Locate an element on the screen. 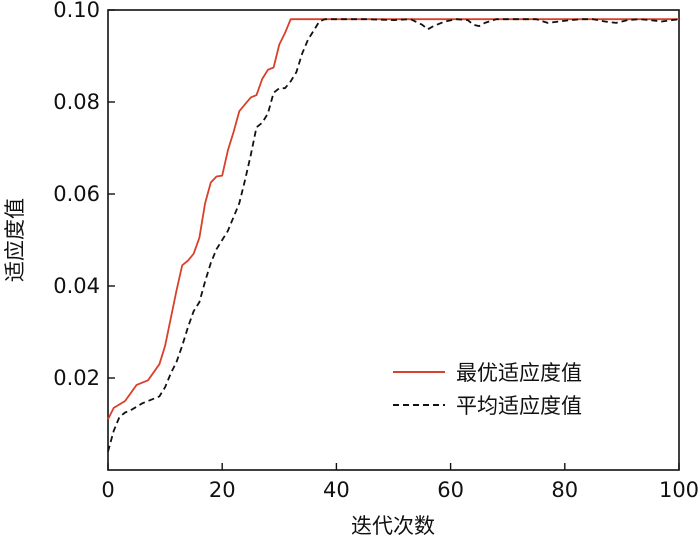  y-tick-label: 0.10 is located at coordinates (76, 11).